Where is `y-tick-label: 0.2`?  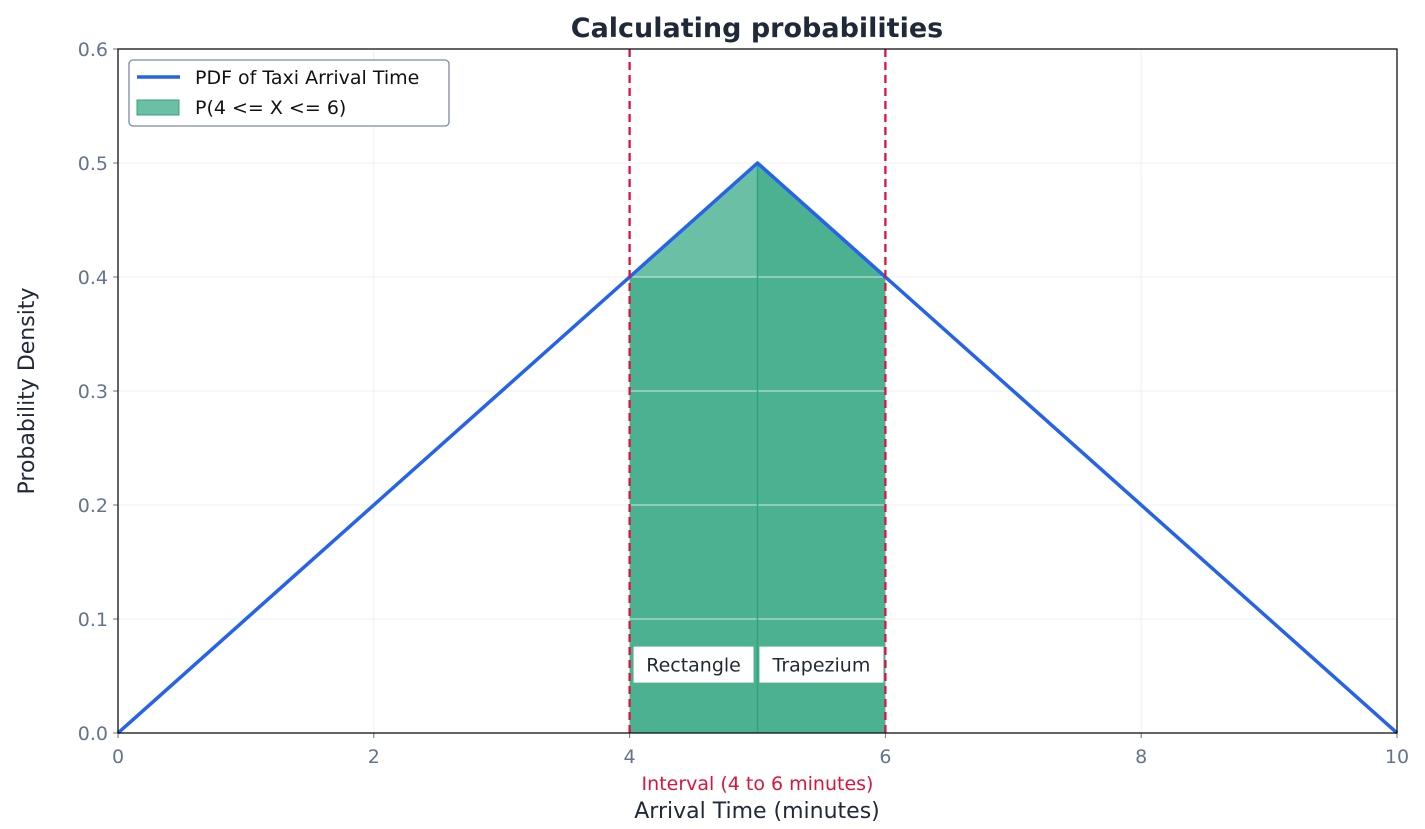
y-tick-label: 0.2 is located at coordinates (93, 506).